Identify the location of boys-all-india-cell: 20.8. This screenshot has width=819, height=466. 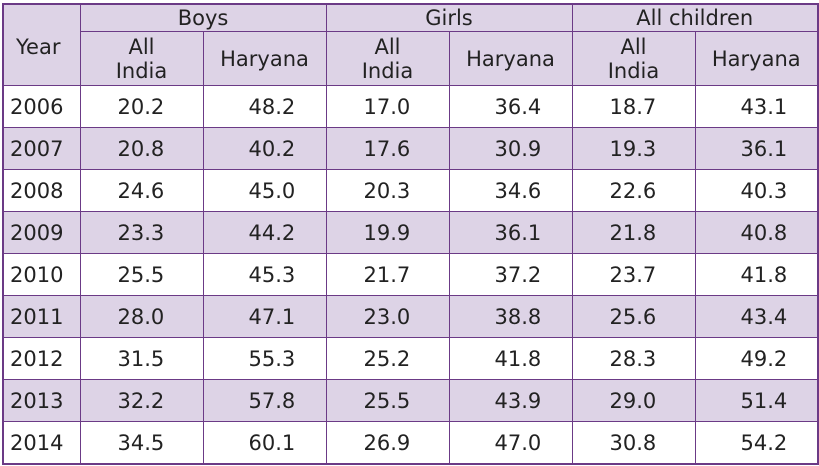
(141, 148).